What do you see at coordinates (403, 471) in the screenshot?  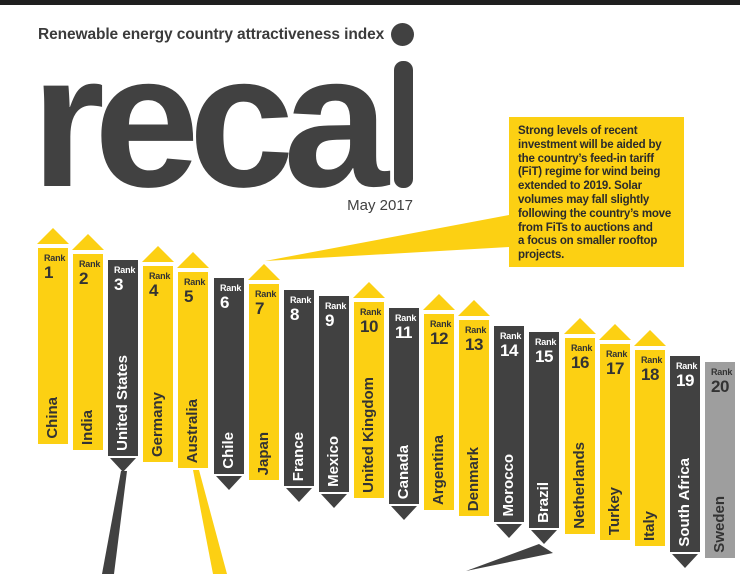 I see `country-label: Canada` at bounding box center [403, 471].